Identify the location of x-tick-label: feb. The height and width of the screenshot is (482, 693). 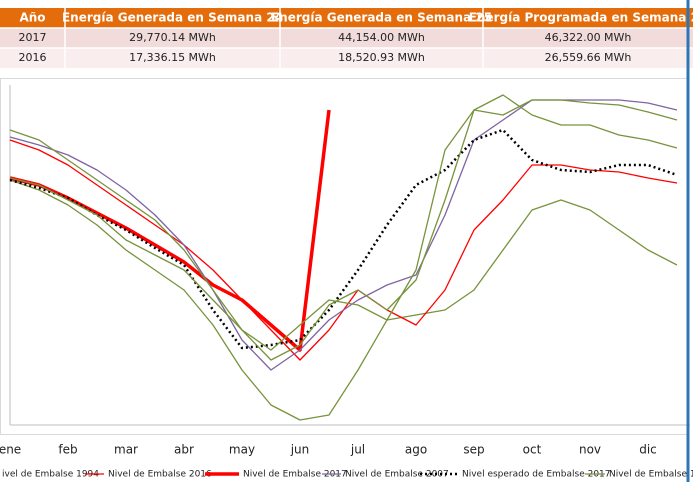
(67, 450).